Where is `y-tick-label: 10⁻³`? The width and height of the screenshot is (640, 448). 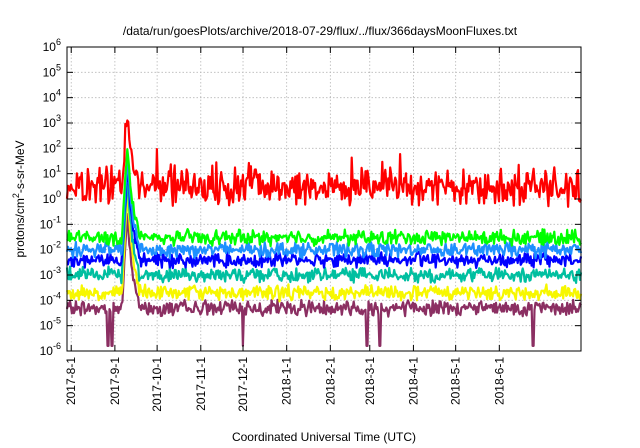 y-tick-label: 10⁻³ is located at coordinates (50, 273).